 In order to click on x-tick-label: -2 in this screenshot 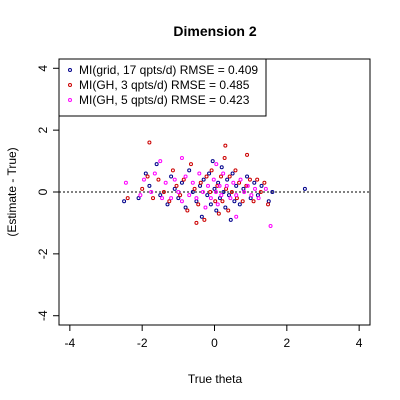, I will do `click(142, 343)`.